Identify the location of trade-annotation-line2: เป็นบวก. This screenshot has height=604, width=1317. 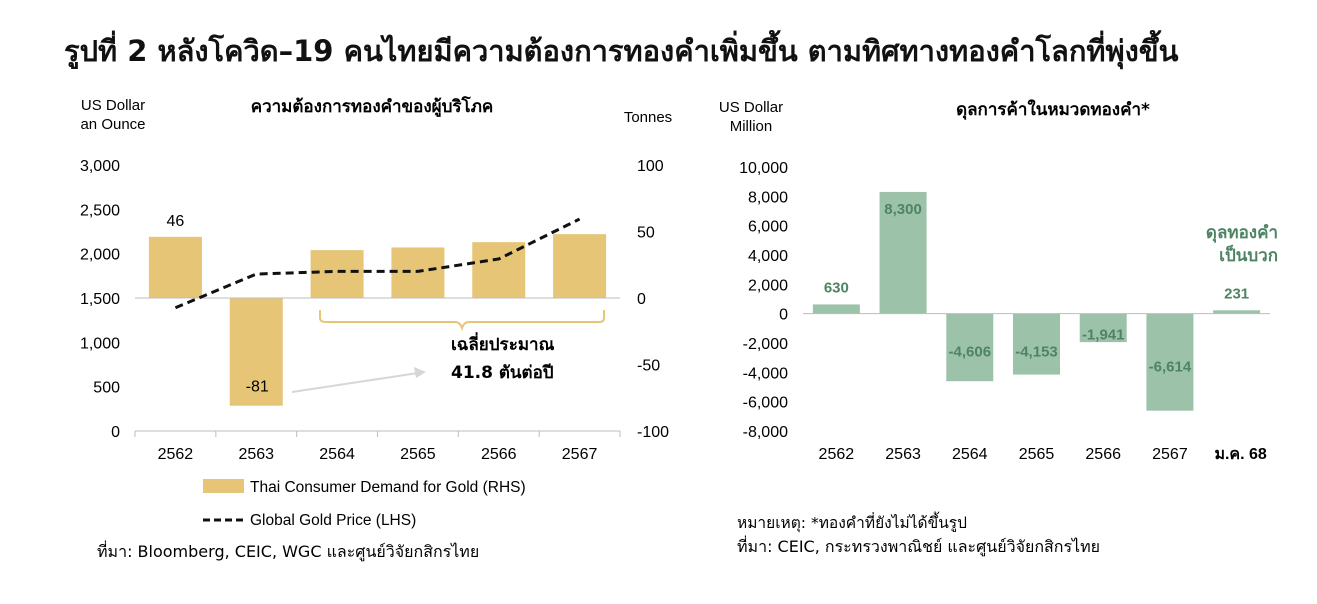
(1248, 254).